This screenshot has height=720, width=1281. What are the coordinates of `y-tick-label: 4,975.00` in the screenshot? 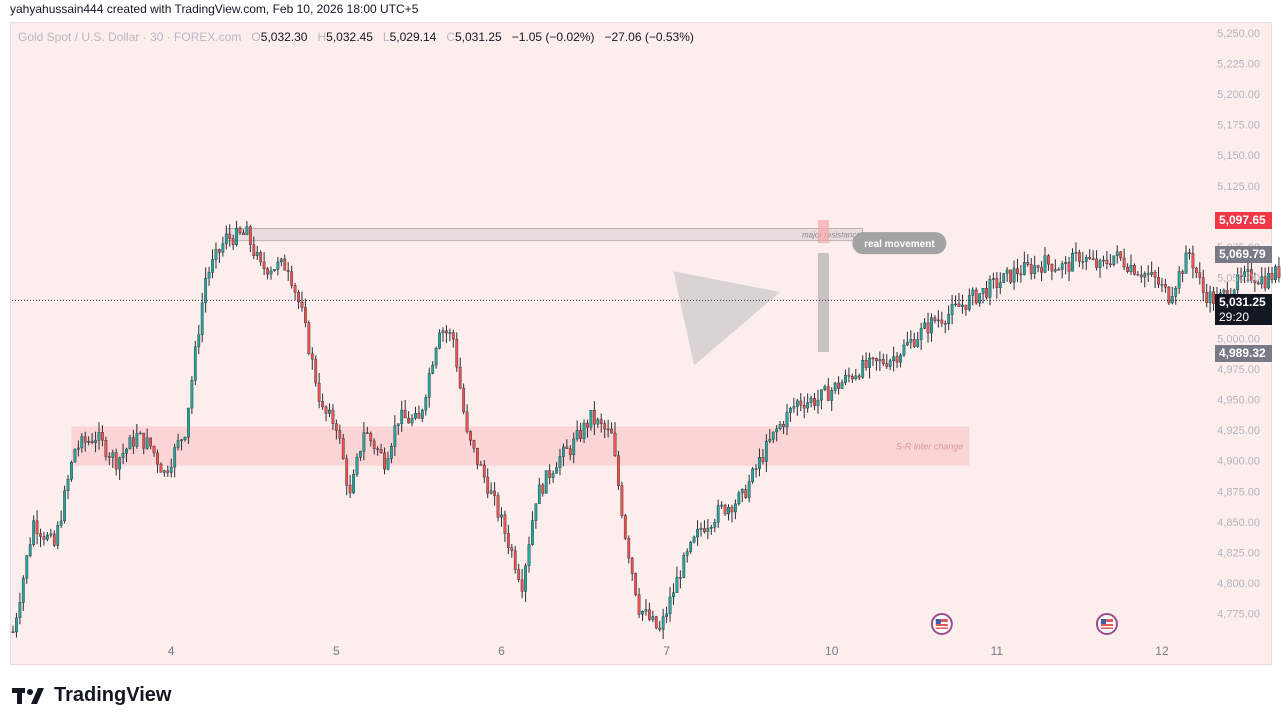 It's located at (1238, 370).